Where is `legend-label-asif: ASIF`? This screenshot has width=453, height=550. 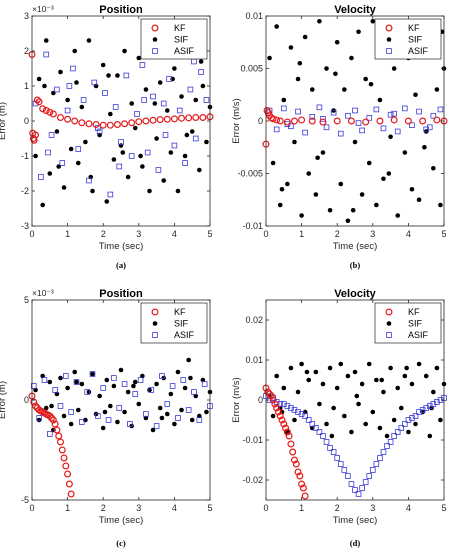
legend-label-asif: ASIF is located at coordinates (418, 335).